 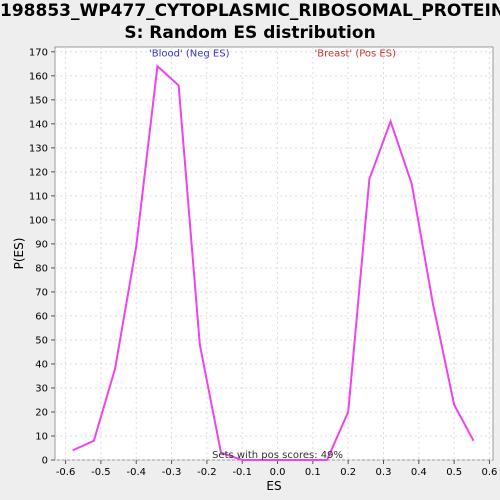 What do you see at coordinates (45, 461) in the screenshot?
I see `y-tick-label: 0` at bounding box center [45, 461].